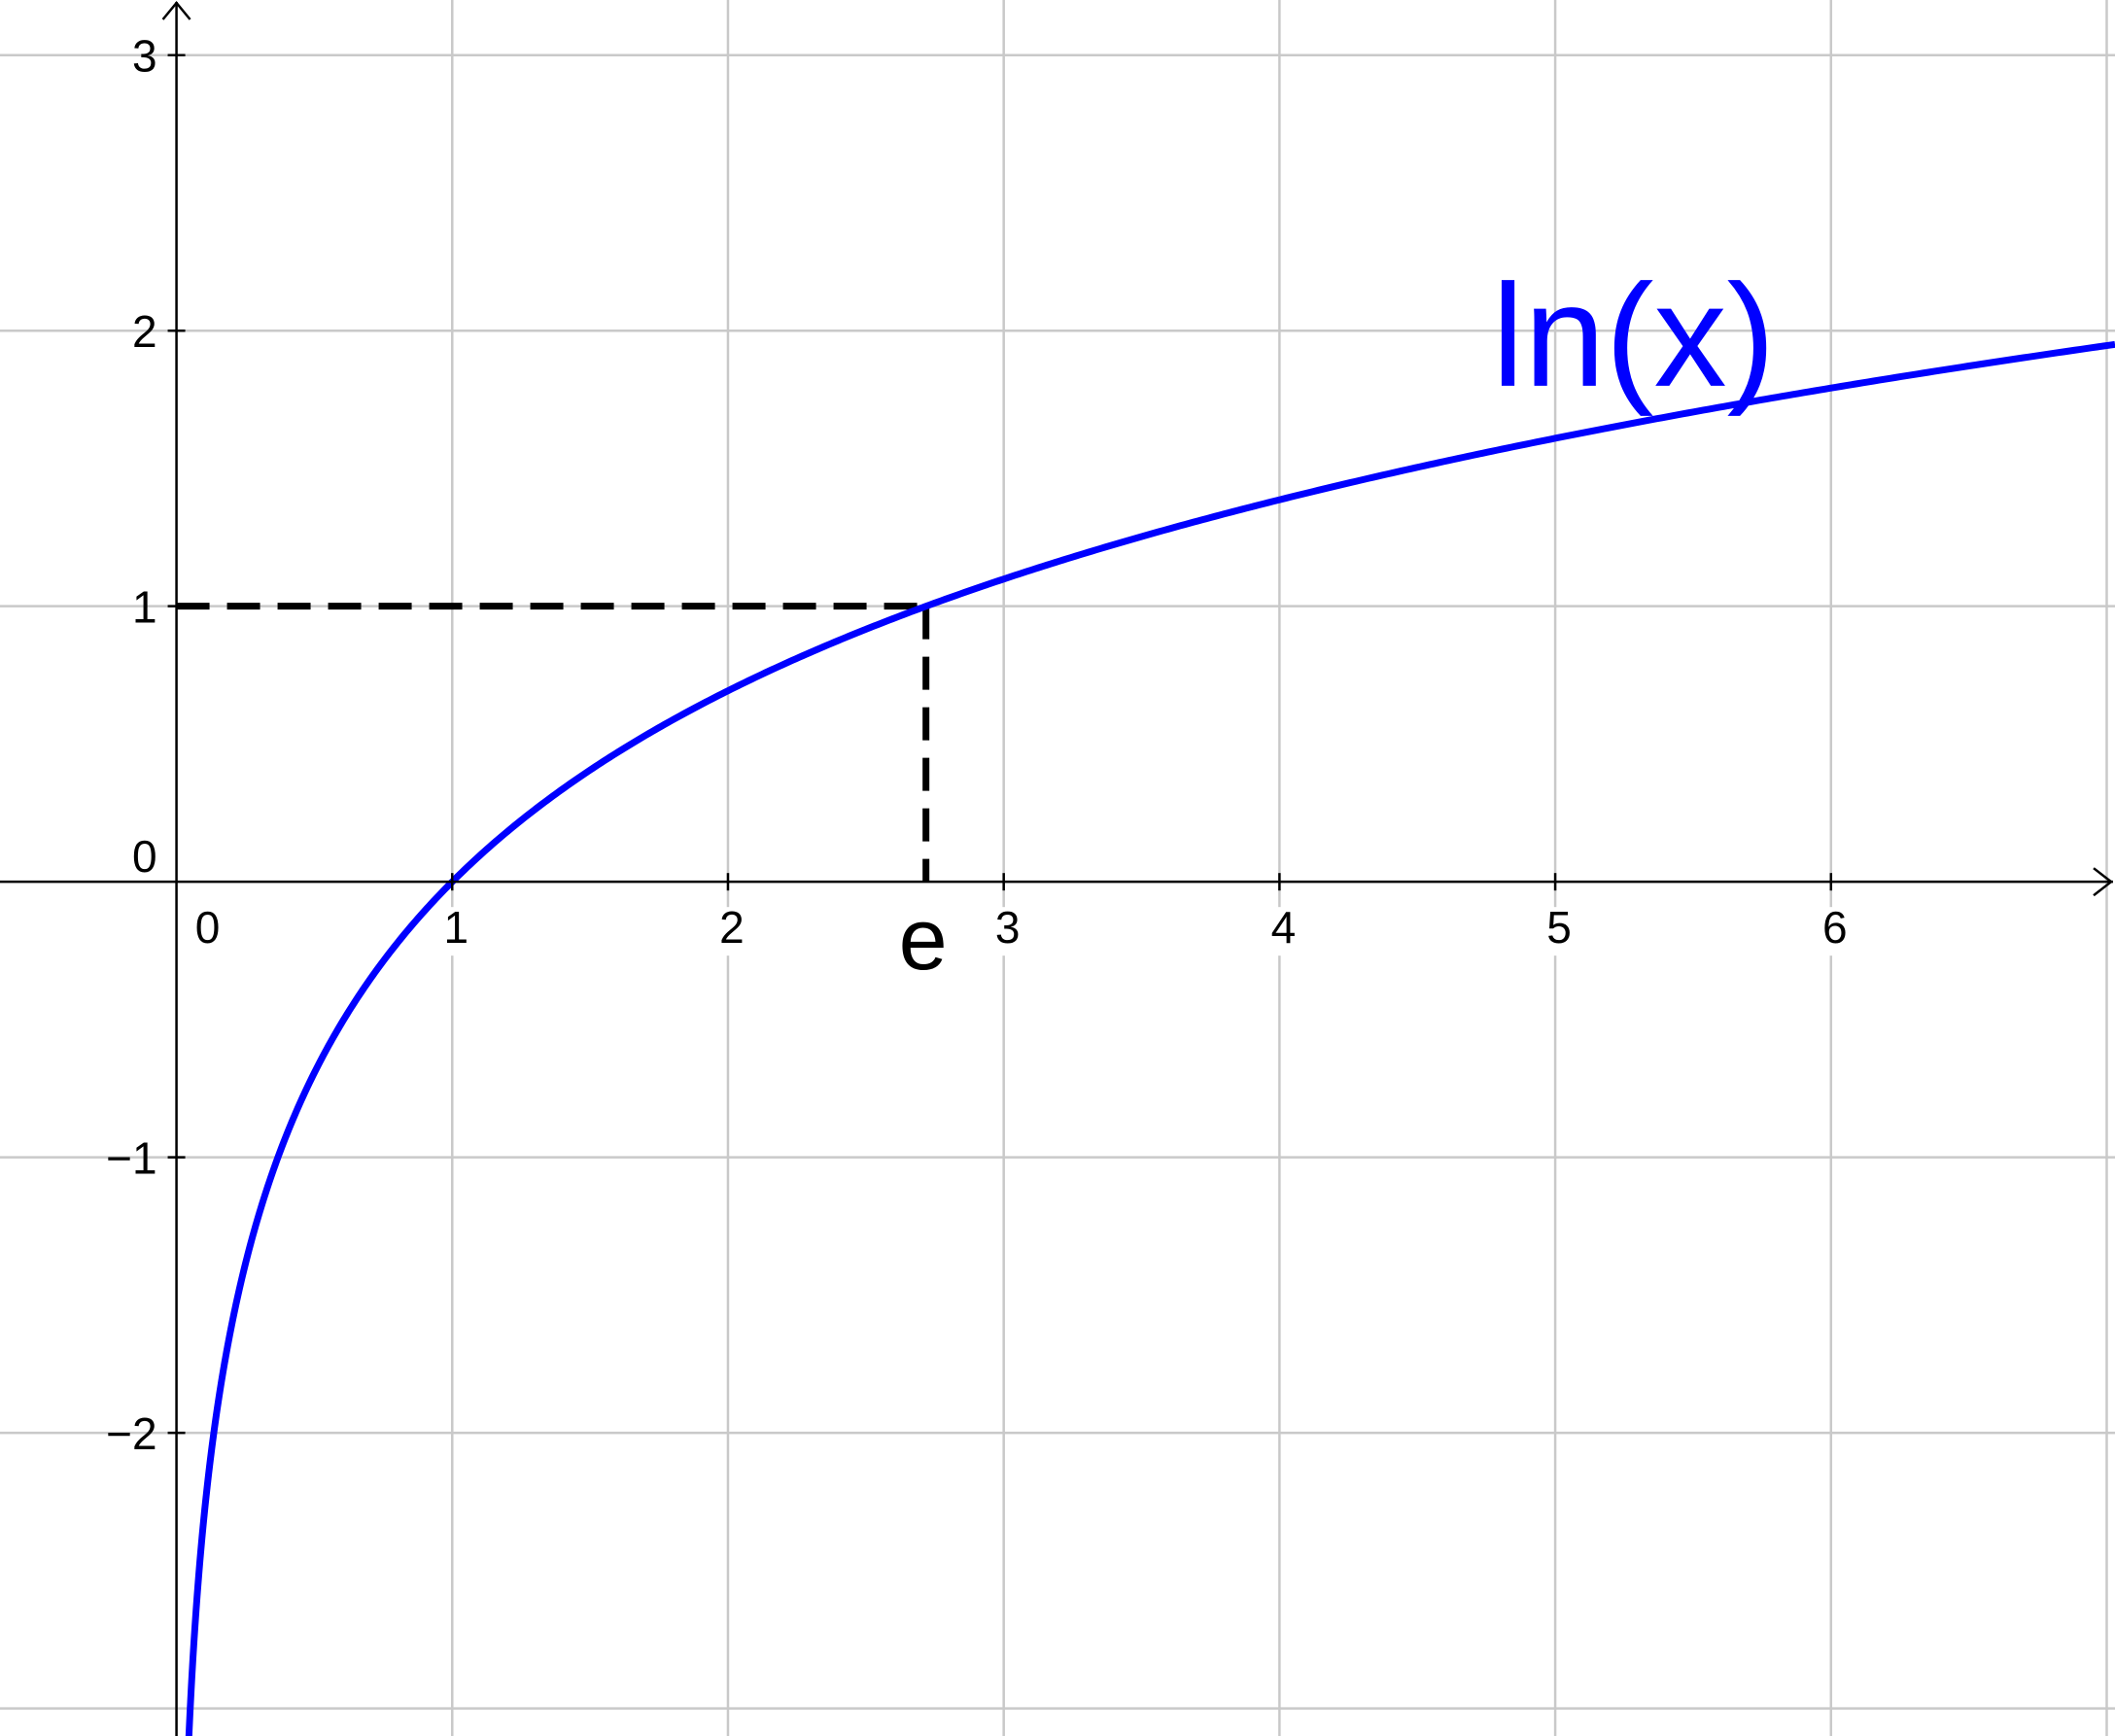 This screenshot has height=1736, width=2115. Describe the element at coordinates (923, 940) in the screenshot. I see `marker-x-label: e` at that location.